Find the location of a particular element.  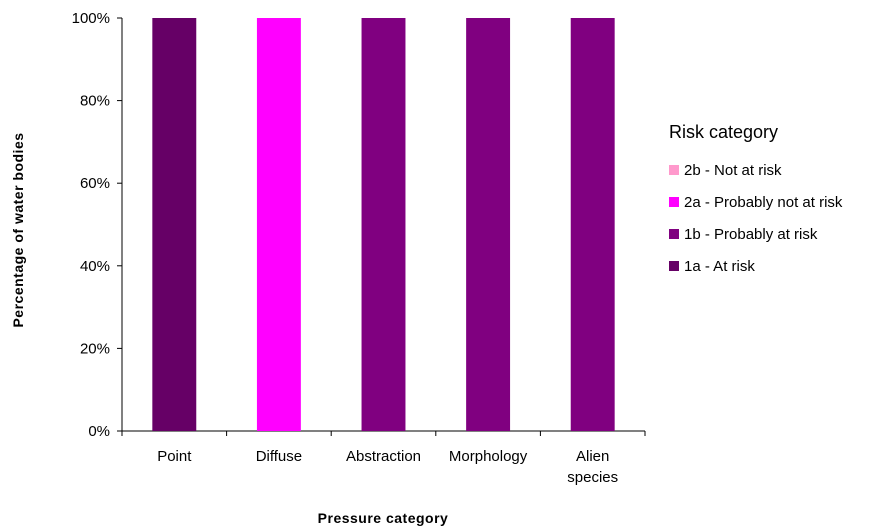

legend-label: 2a - Probably not at risk is located at coordinates (763, 202).